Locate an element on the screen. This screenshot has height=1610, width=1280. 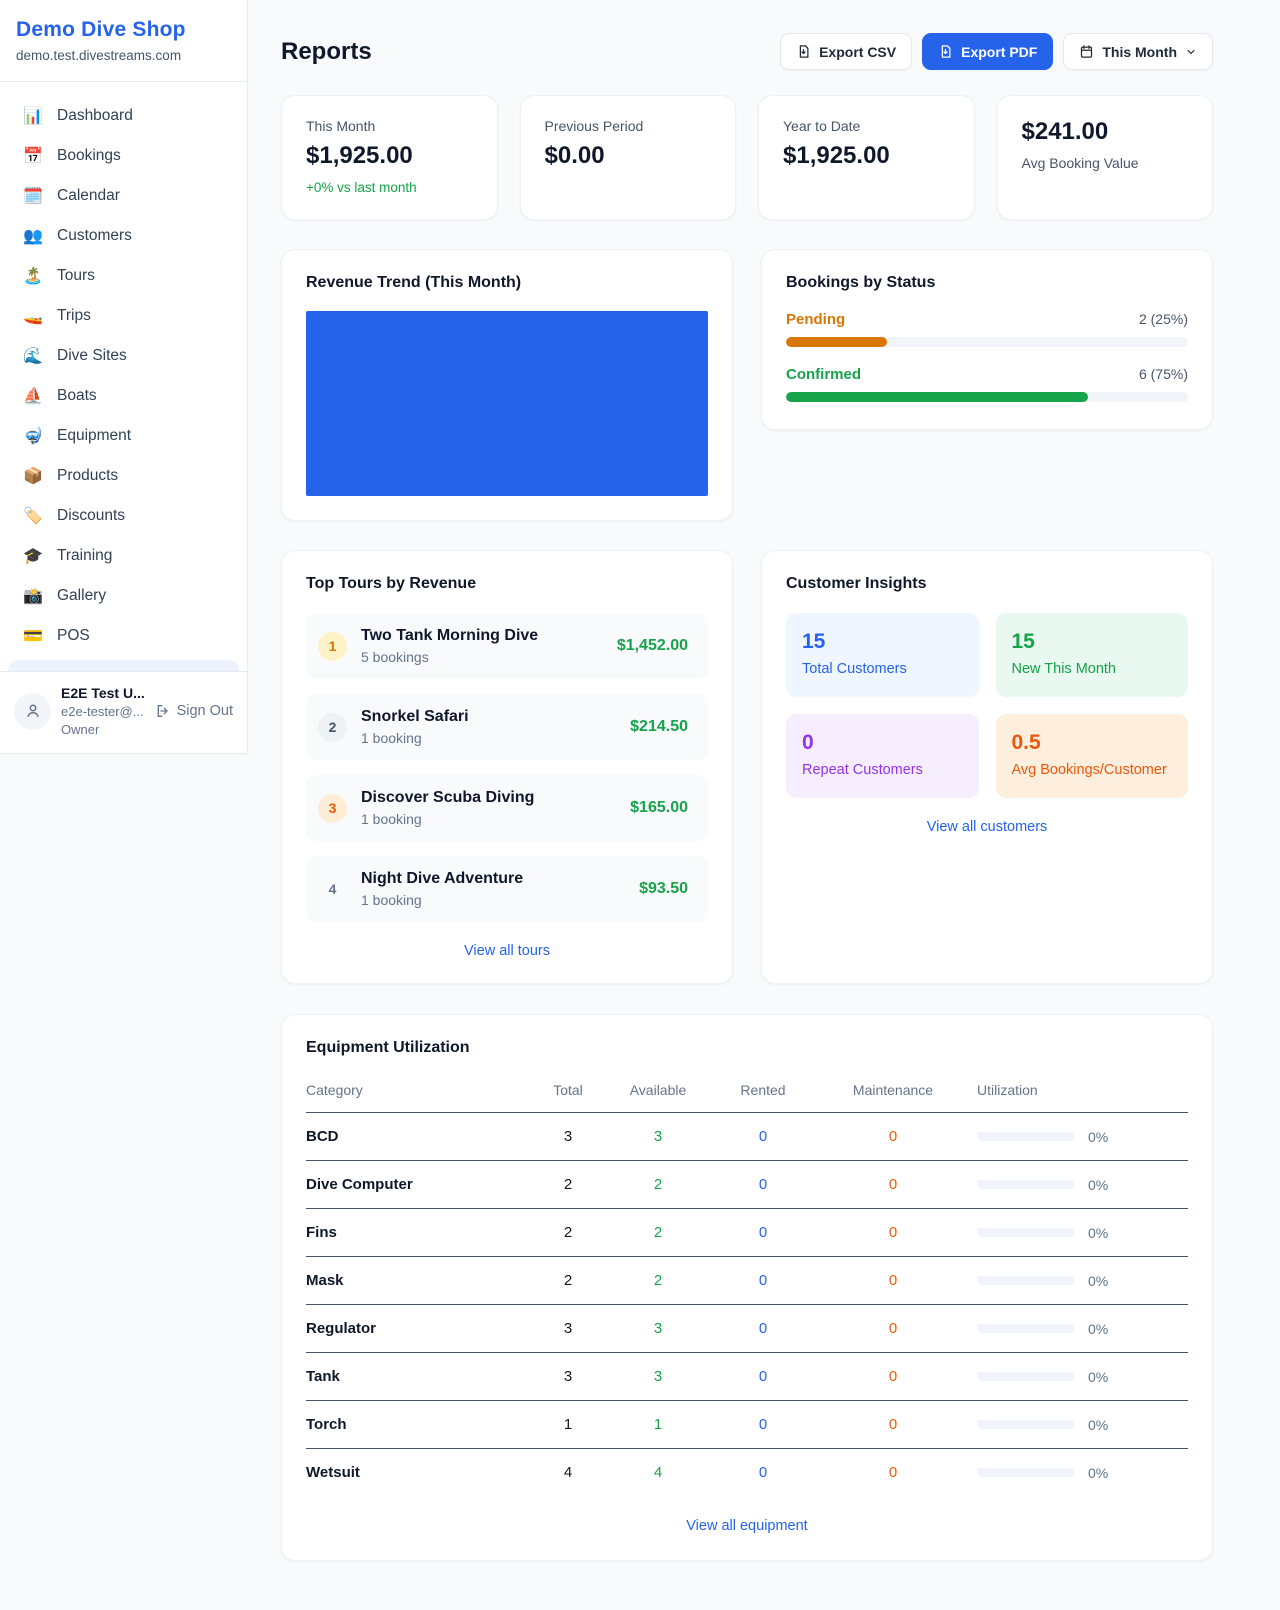
document-icon is located at coordinates (946, 51).